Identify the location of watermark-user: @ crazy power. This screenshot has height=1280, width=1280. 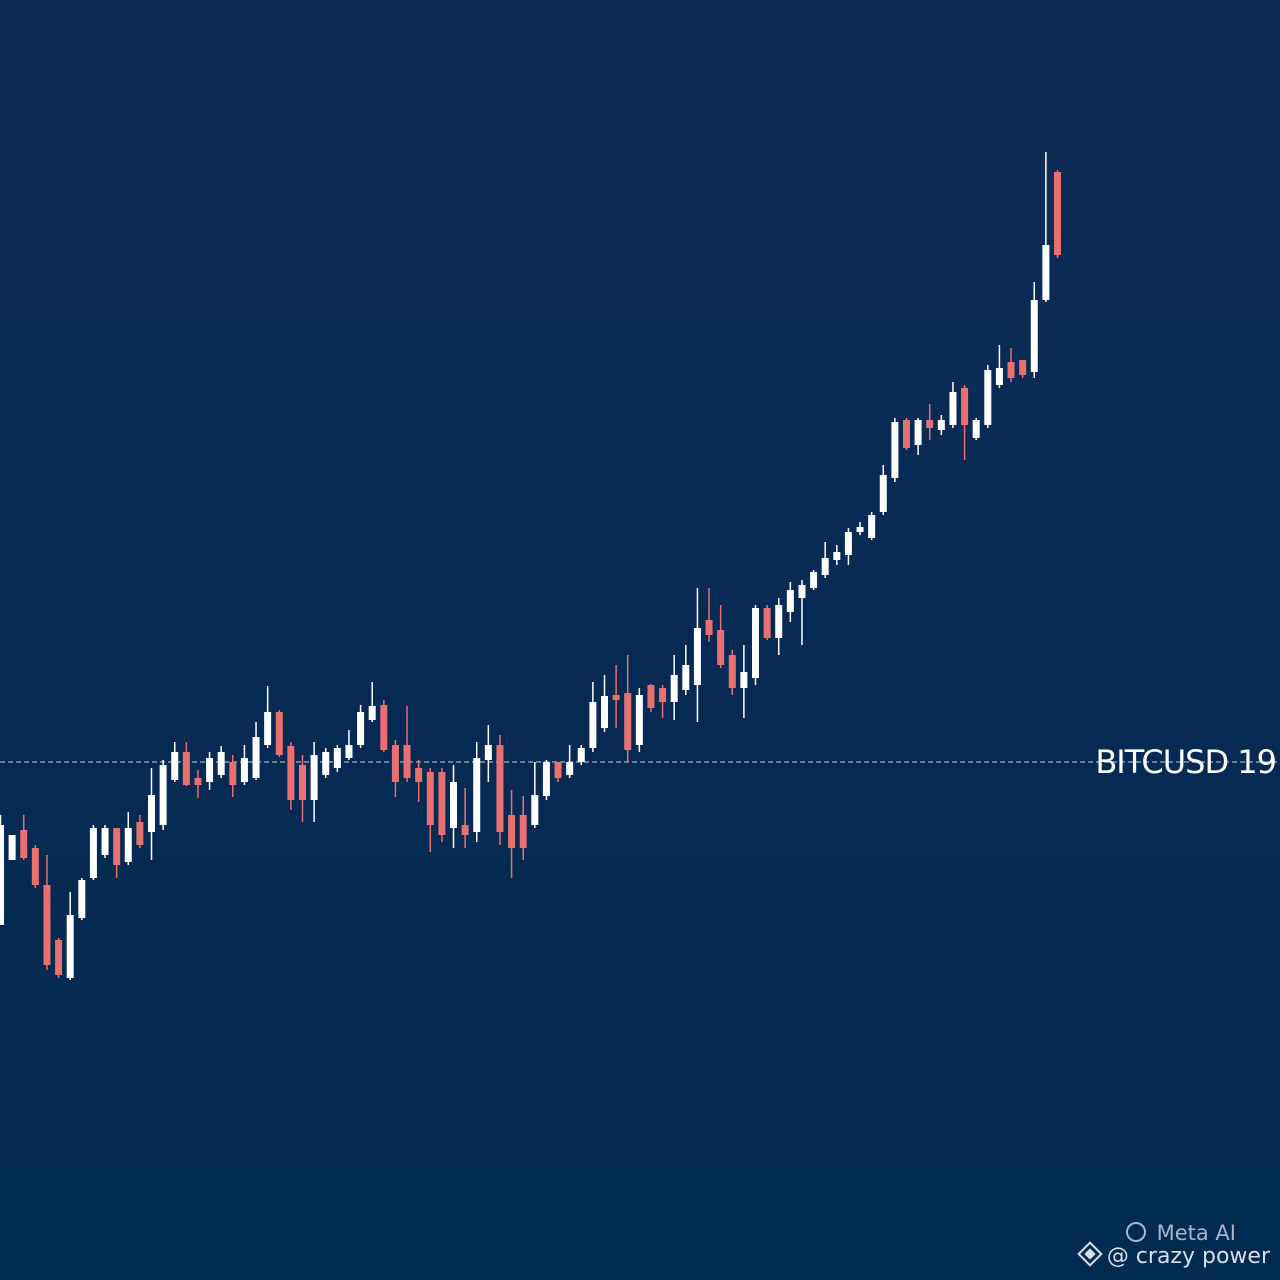
(1189, 1256).